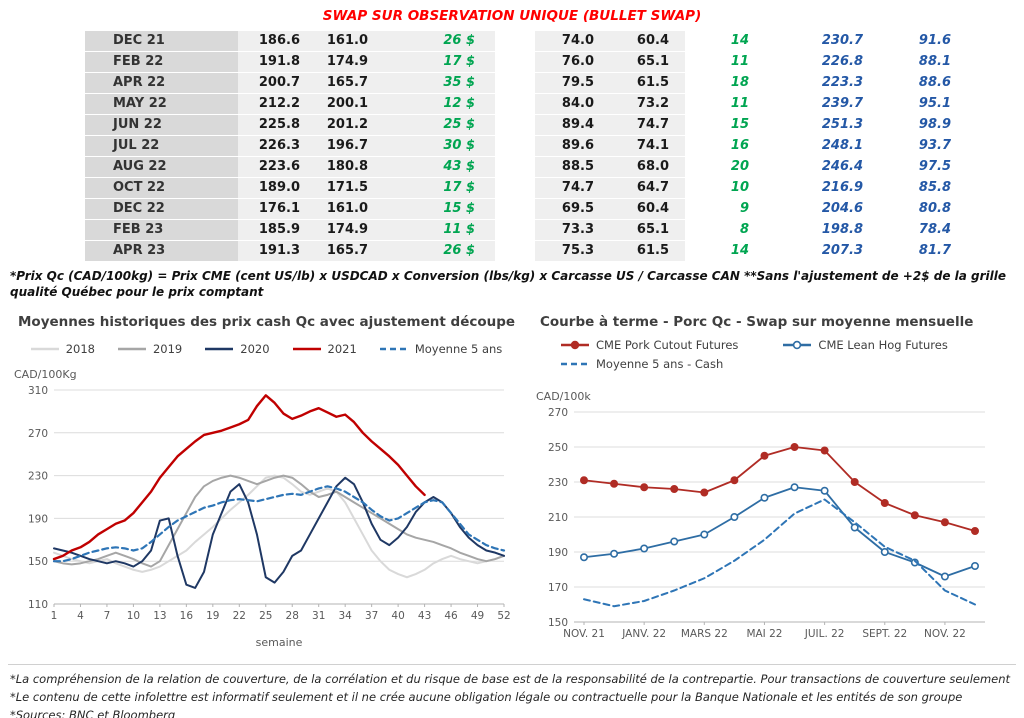 This screenshot has width=1024, height=718. I want to click on table-row: FEB 23 185.9 174.9 11 $ 73.3 65.1 8 198.8 78.4, so click(520, 230).